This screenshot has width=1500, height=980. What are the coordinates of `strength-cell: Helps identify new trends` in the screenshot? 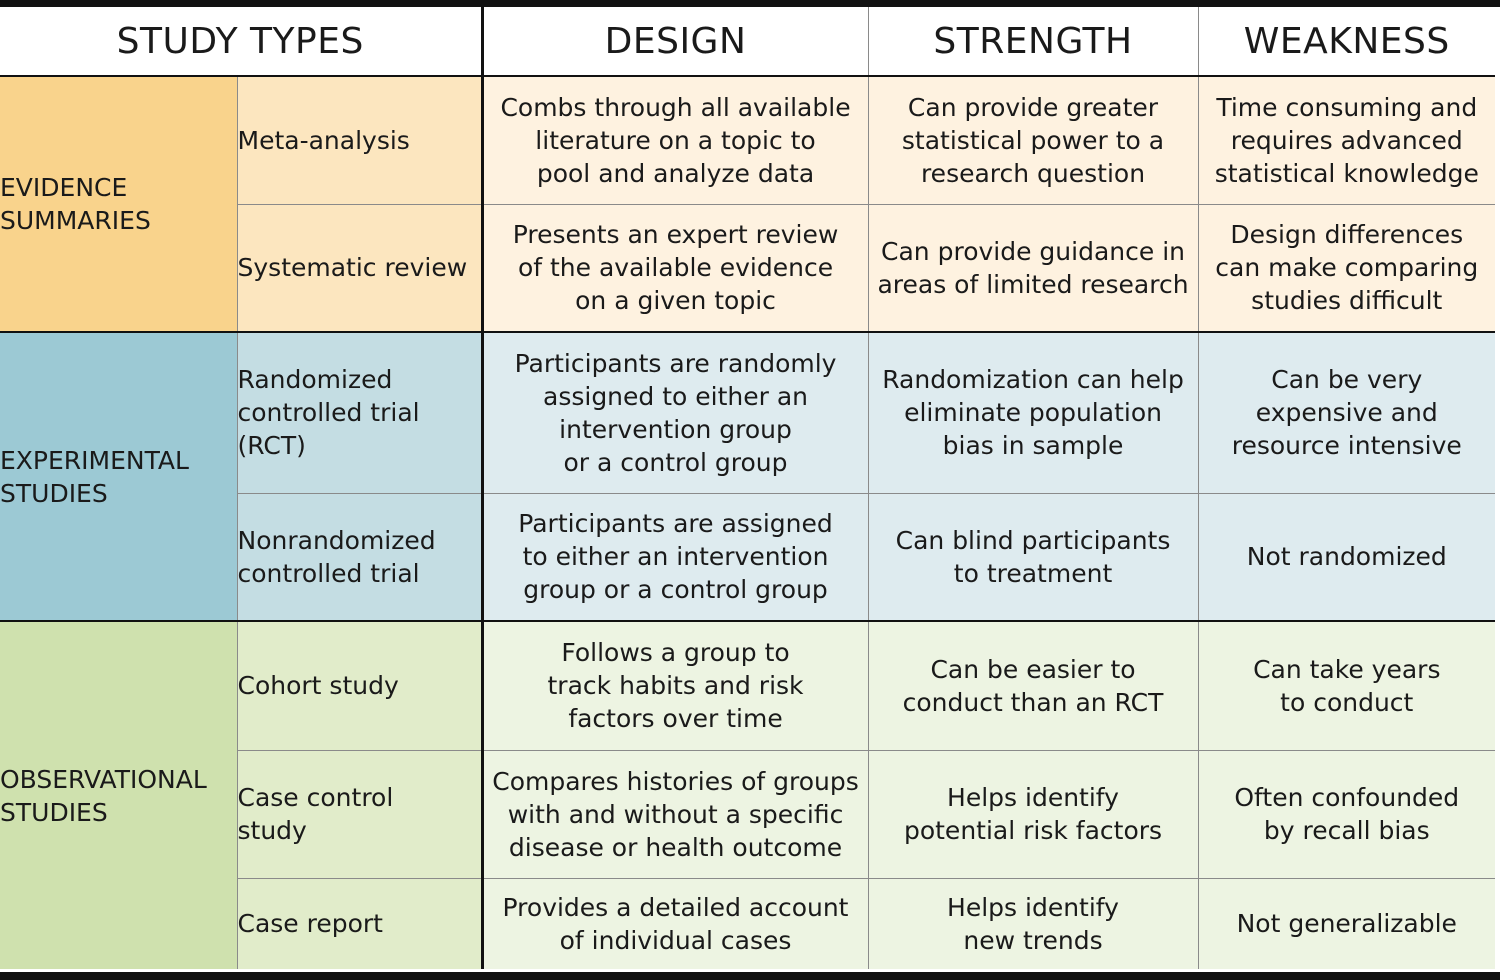 It's located at (1033, 923).